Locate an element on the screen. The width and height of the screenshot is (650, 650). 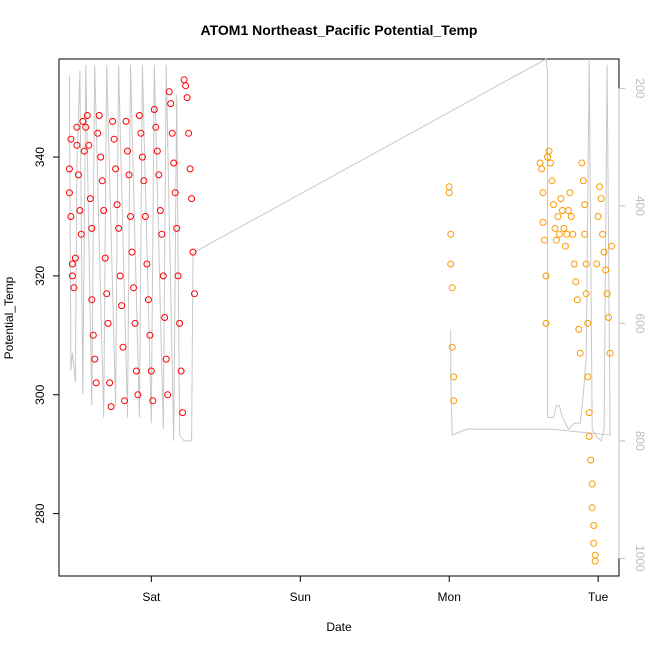
x-tick-label: Tue is located at coordinates (598, 597).